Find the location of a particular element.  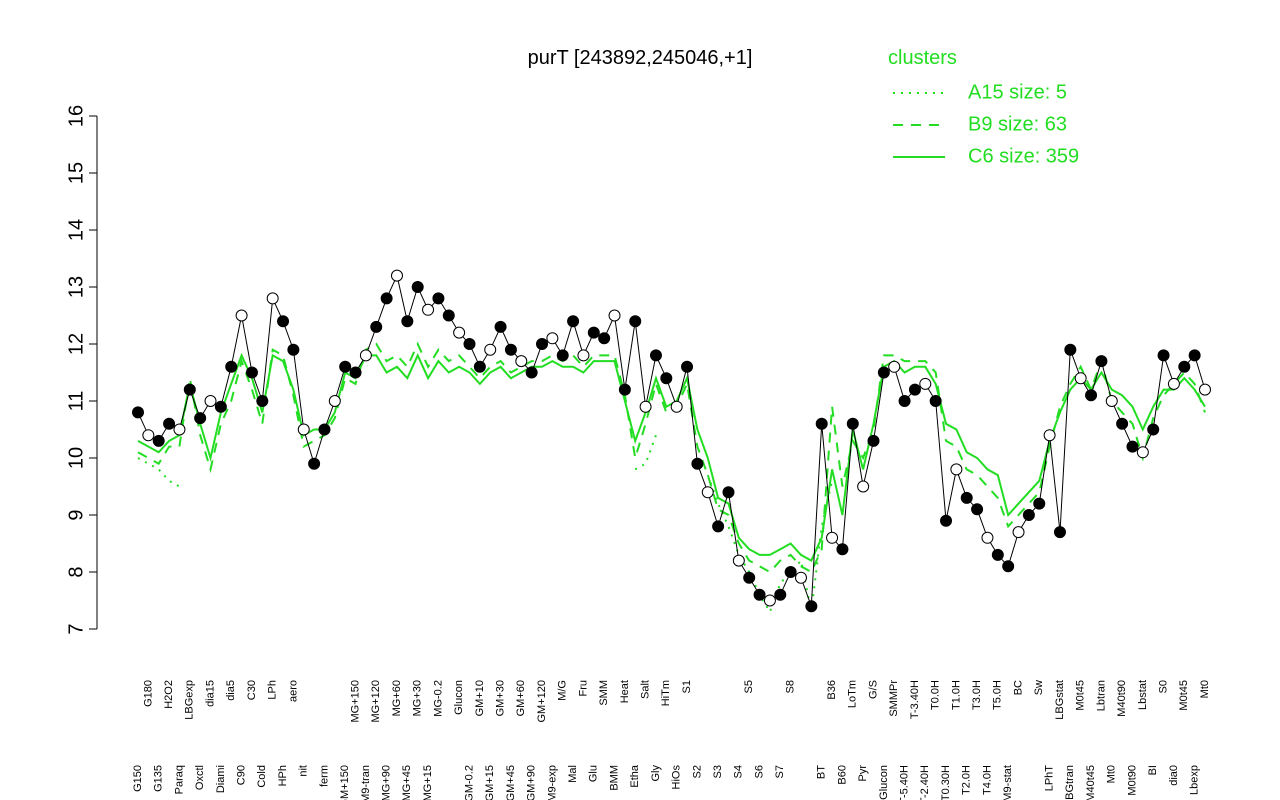

x-tick-label: LBGtran is located at coordinates (1070, 782).